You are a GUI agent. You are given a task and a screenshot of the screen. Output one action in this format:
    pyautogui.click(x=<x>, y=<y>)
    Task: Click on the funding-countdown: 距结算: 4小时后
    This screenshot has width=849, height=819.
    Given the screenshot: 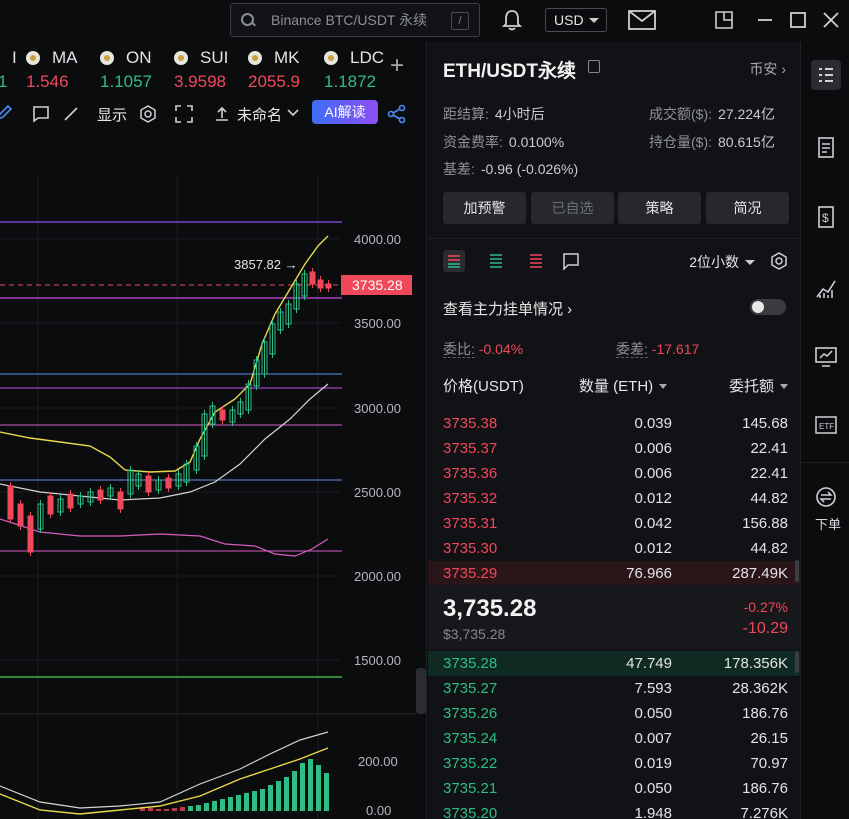 What is the action you would take?
    pyautogui.click(x=494, y=114)
    